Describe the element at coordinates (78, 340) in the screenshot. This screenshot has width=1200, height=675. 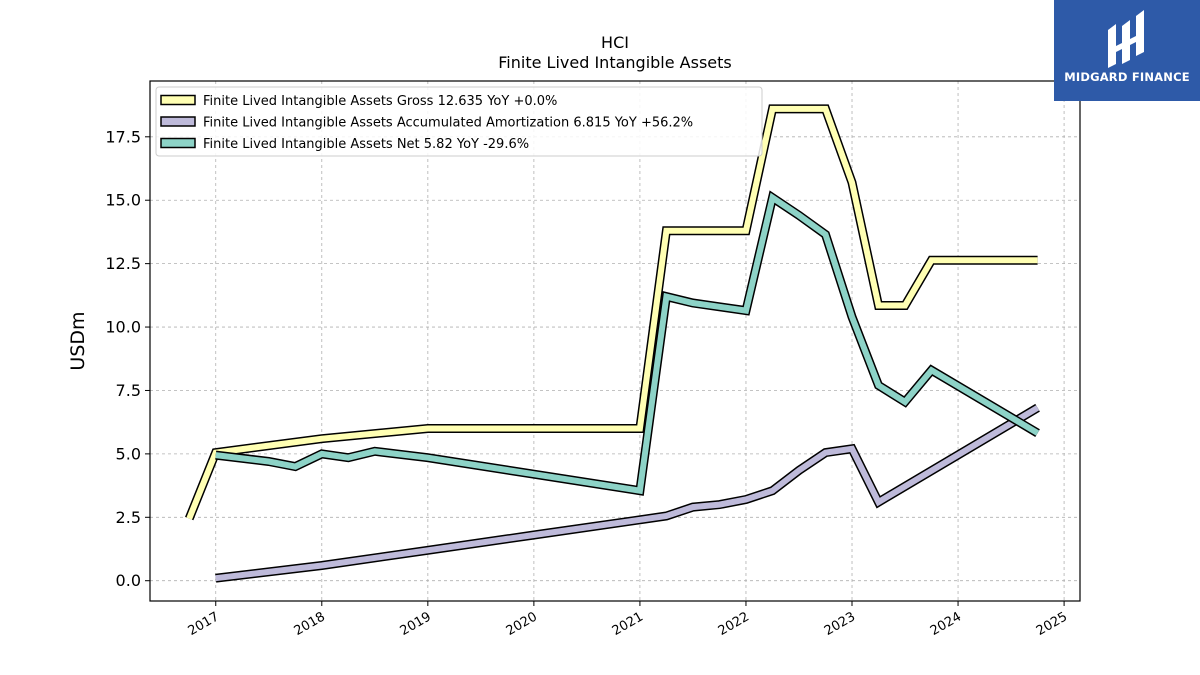
I see `y-axis-label: USDm` at that location.